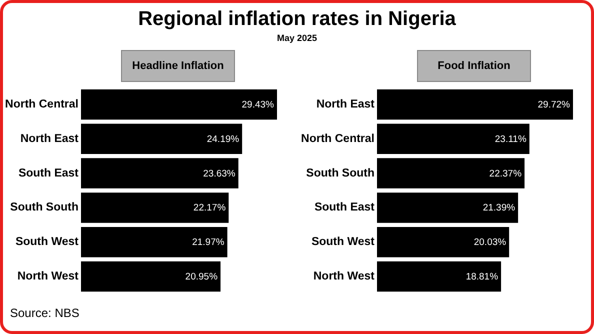 The image size is (594, 334). I want to click on data-label: 29.43%, so click(258, 105).